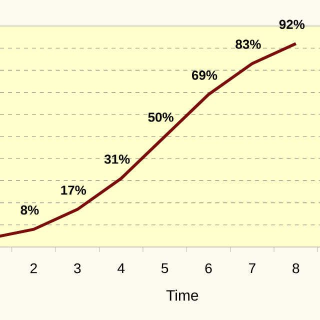 This screenshot has height=320, width=320. Describe the element at coordinates (73, 190) in the screenshot. I see `data-label: 17%` at that location.